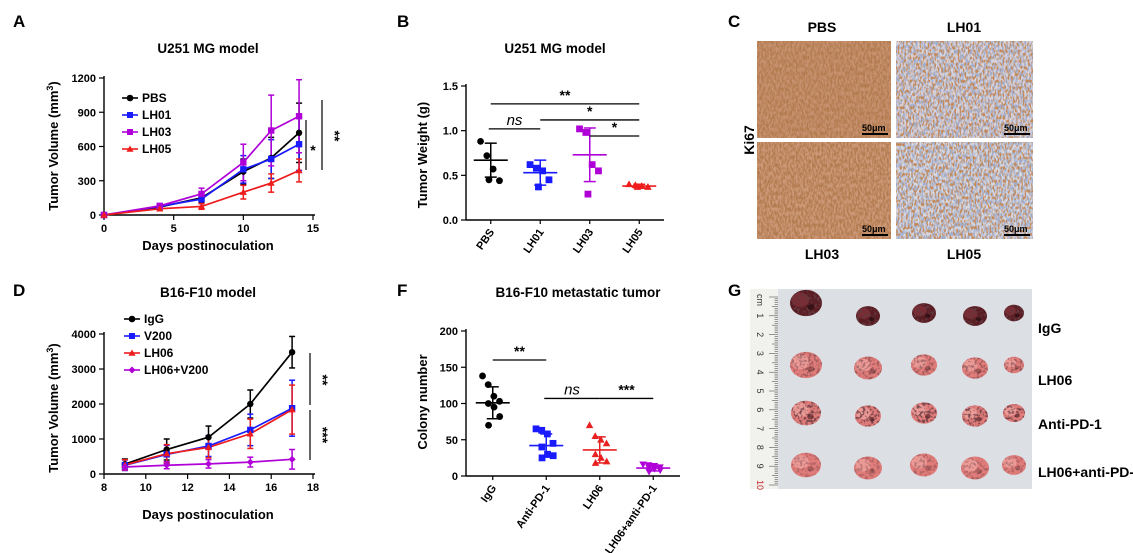 This screenshot has width=1133, height=553. What do you see at coordinates (53, 146) in the screenshot?
I see `panel-a-ylabel: Tumor Volume (mm3)` at bounding box center [53, 146].